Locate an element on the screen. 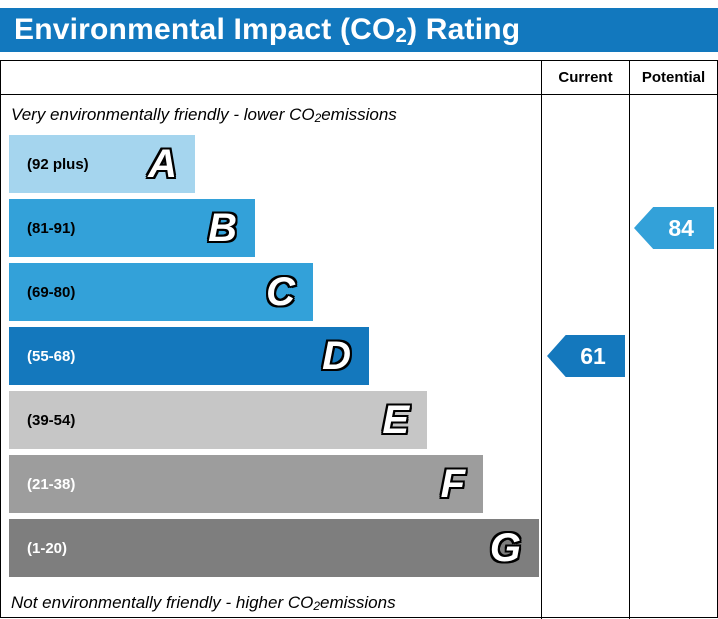 The height and width of the screenshot is (619, 718). rating-band-g: (1-20) G is located at coordinates (274, 548).